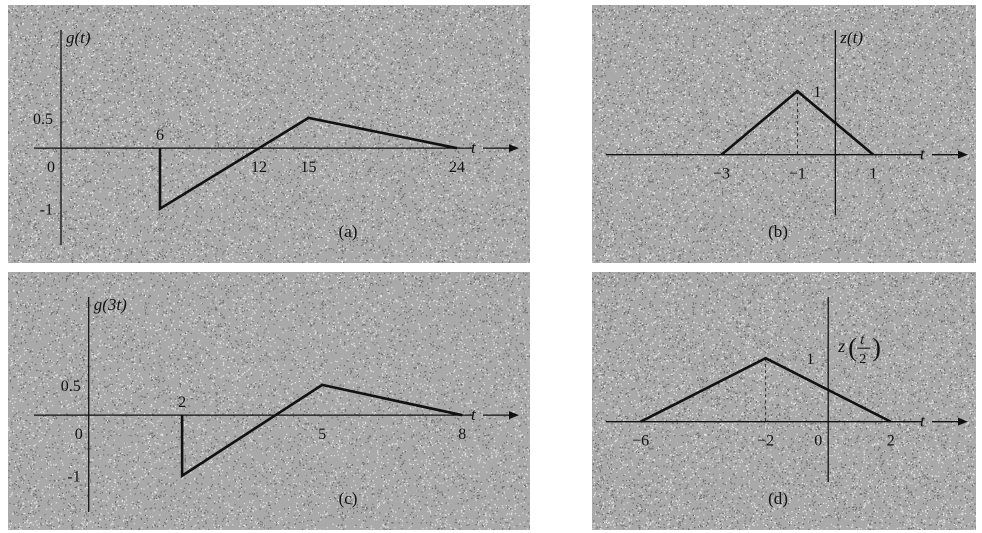 This screenshot has width=982, height=533. What do you see at coordinates (859, 350) in the screenshot?
I see `y-axis-label: z(t 2)` at bounding box center [859, 350].